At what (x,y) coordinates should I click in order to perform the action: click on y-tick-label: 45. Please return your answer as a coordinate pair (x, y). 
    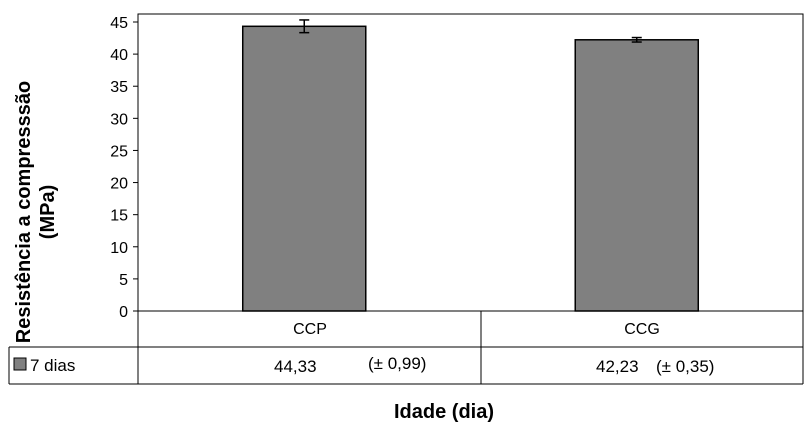
    Looking at the image, I should click on (119, 23).